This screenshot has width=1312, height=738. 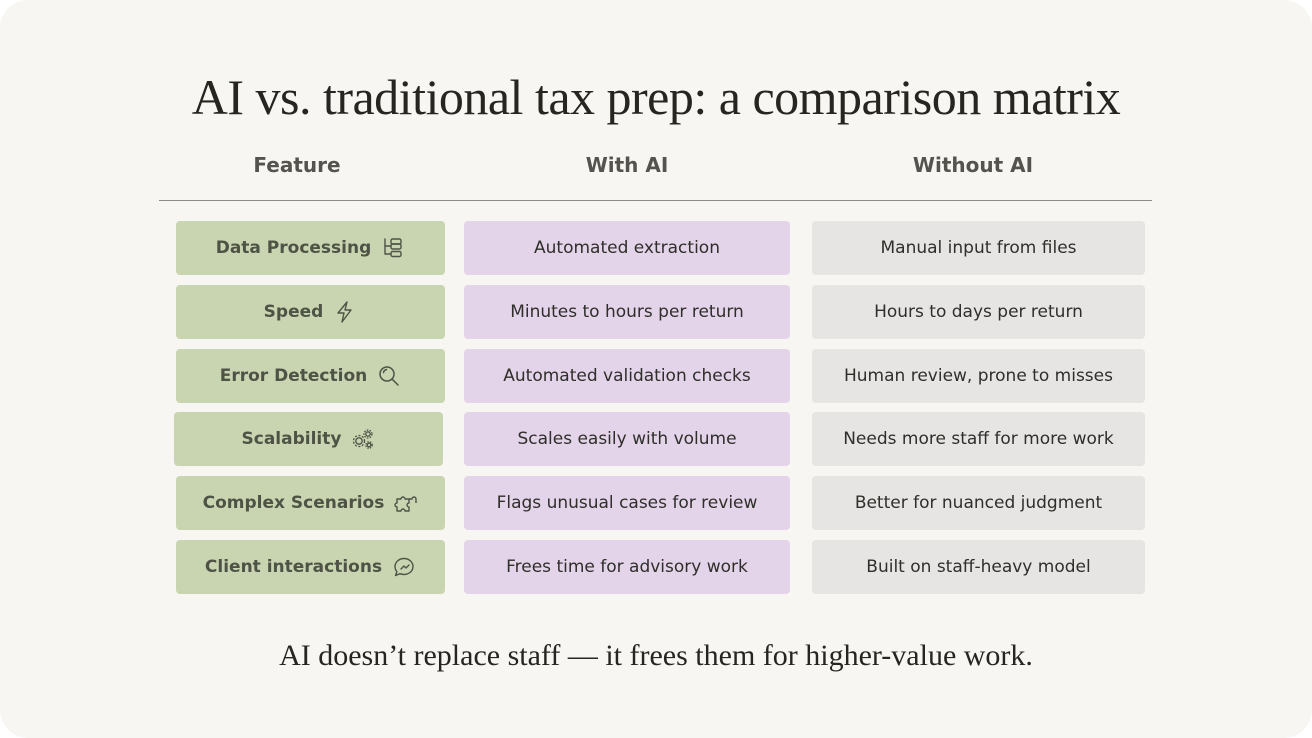 What do you see at coordinates (406, 503) in the screenshot?
I see `puzzle-icon` at bounding box center [406, 503].